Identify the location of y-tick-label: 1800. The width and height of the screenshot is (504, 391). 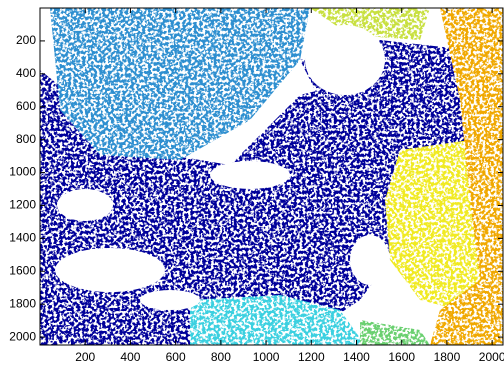
(22, 303).